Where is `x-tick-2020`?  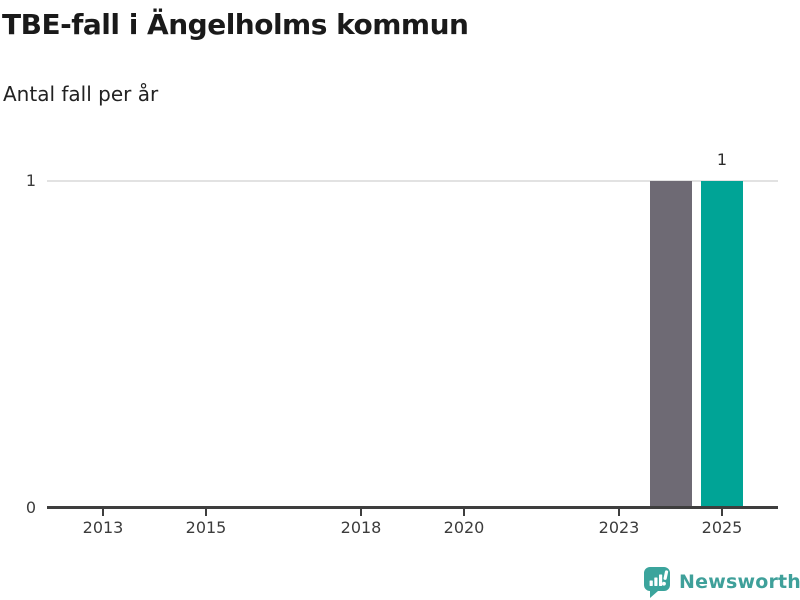 x-tick-2020 is located at coordinates (464, 512).